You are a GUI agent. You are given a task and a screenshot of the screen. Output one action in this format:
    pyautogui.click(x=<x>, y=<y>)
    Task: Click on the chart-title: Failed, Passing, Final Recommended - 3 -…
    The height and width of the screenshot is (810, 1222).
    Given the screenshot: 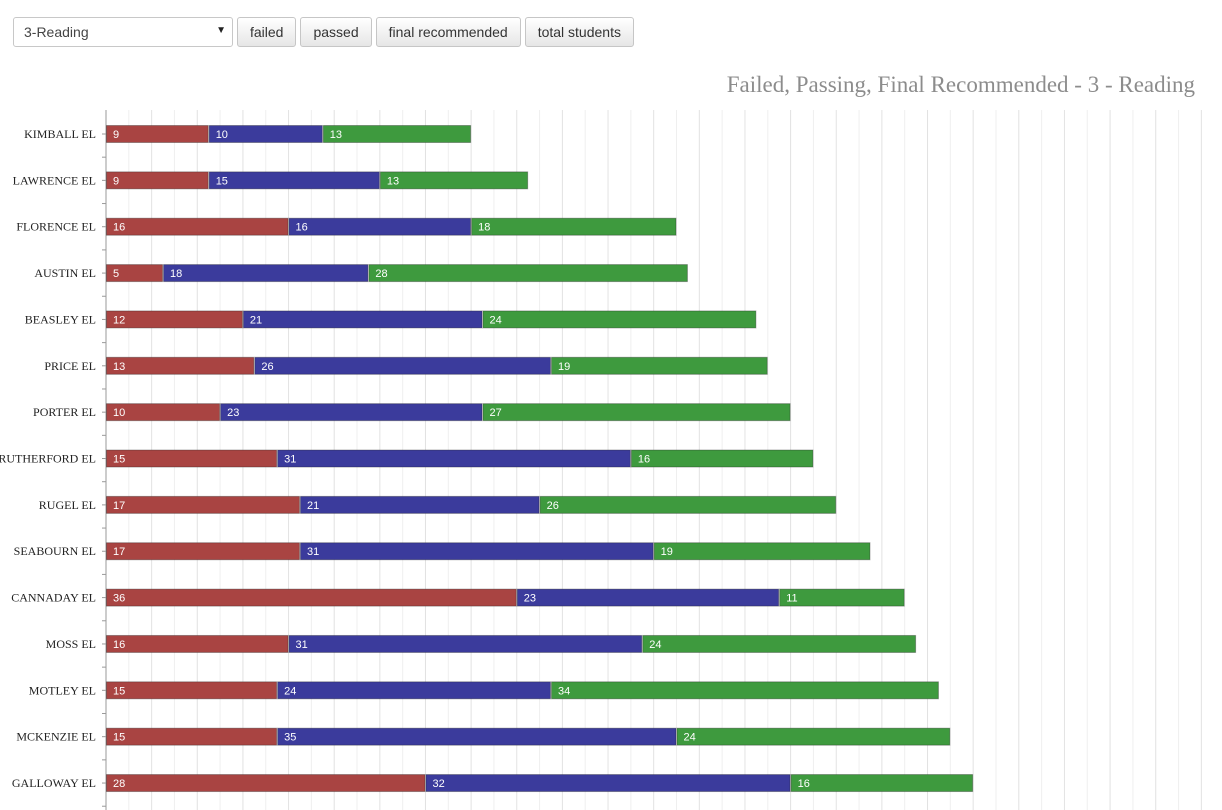 What is the action you would take?
    pyautogui.click(x=960, y=84)
    